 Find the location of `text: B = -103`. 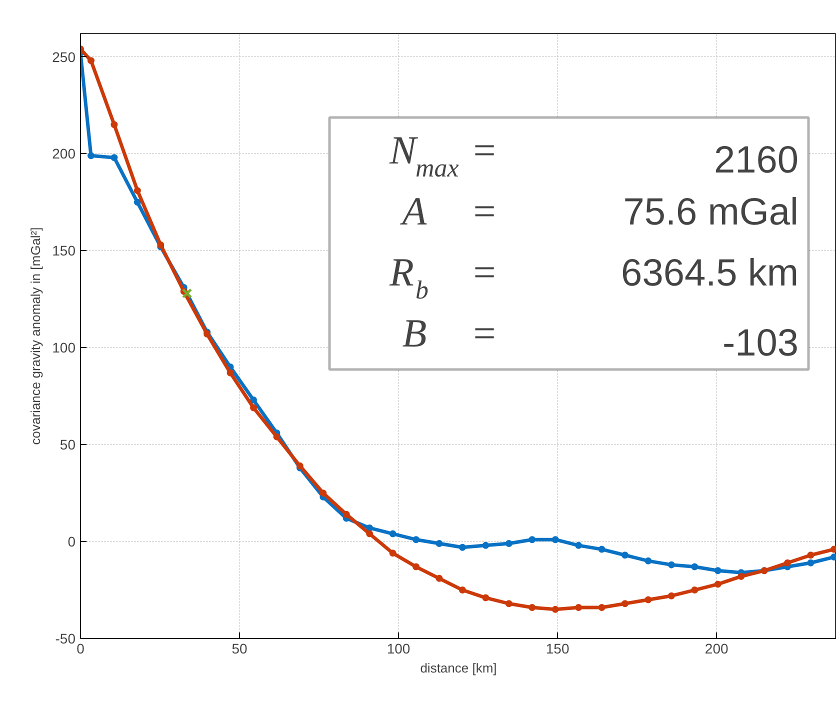

text: B = -103 is located at coordinates (600, 337).